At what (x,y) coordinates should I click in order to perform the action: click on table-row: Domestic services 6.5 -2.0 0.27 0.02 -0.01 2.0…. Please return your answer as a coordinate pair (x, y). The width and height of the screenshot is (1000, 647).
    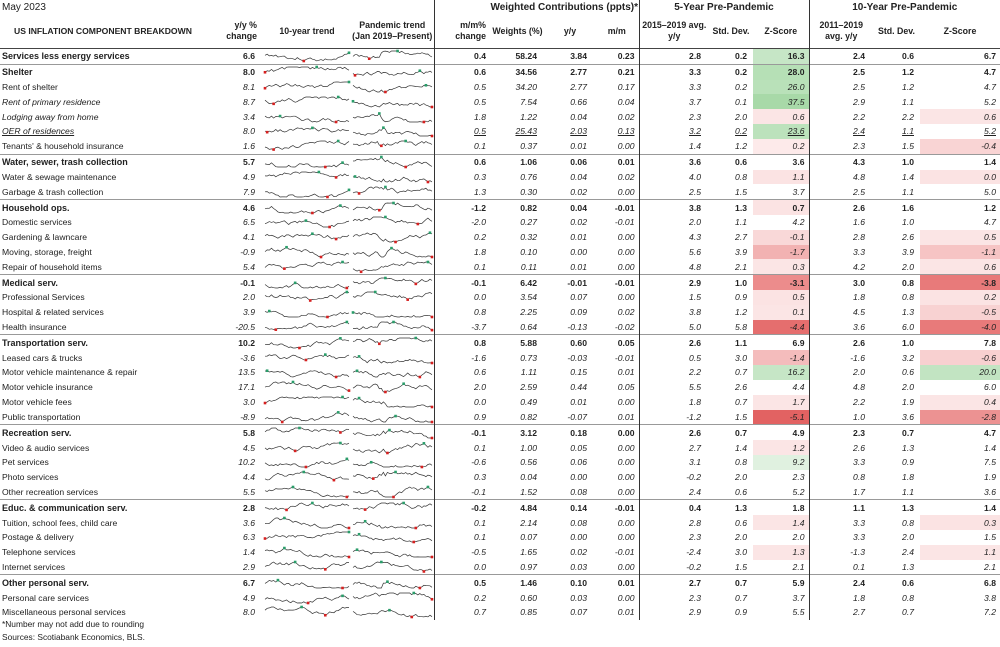
    Looking at the image, I should click on (500, 222).